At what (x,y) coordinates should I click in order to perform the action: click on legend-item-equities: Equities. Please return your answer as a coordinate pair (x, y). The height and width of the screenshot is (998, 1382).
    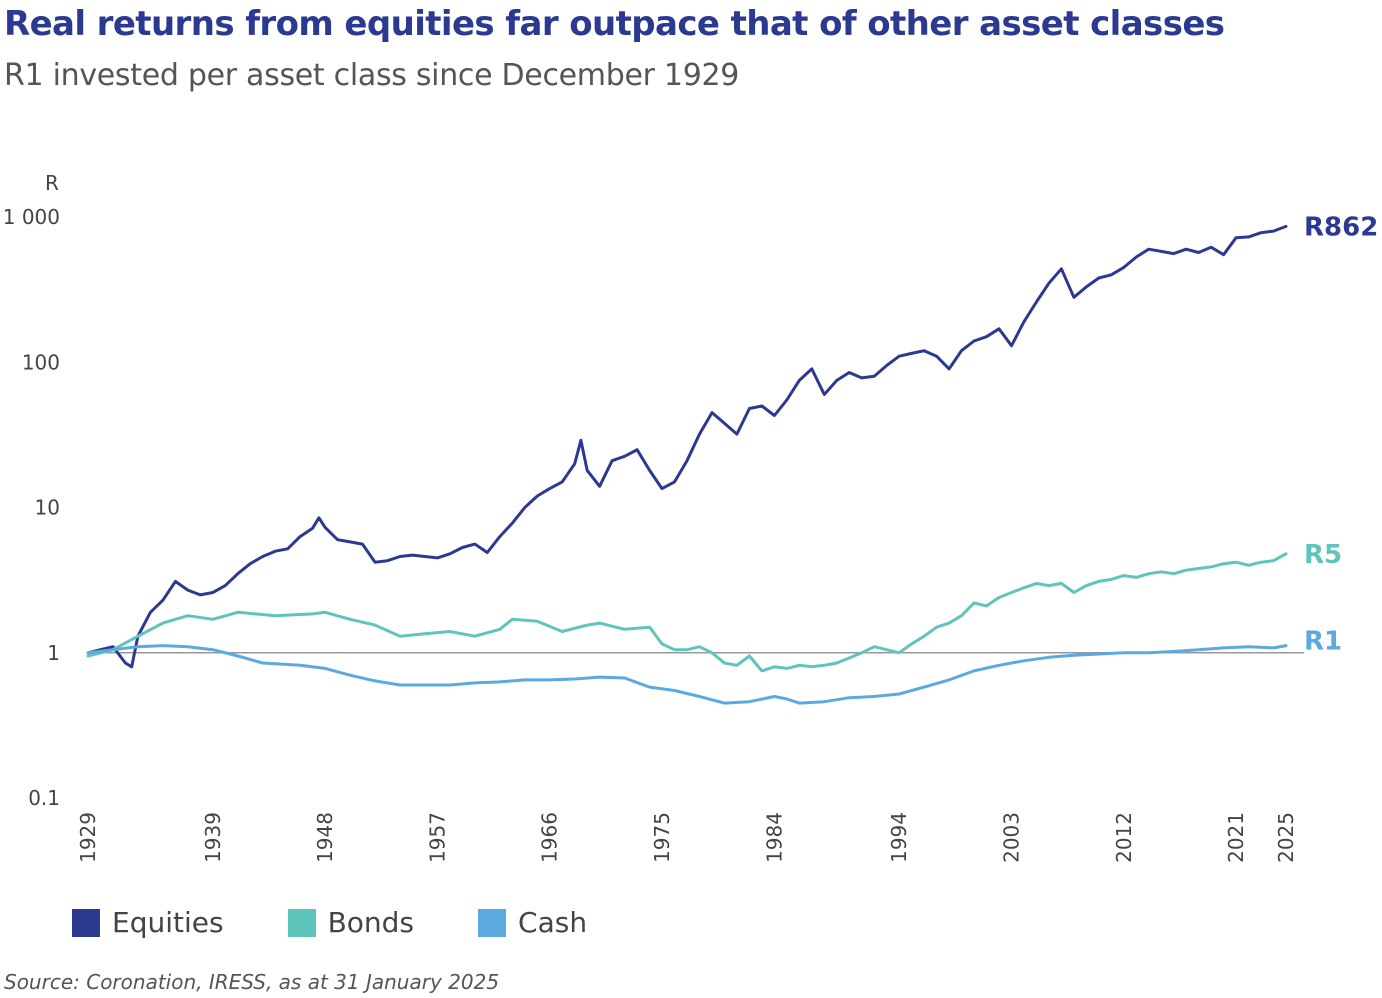
    Looking at the image, I should click on (148, 922).